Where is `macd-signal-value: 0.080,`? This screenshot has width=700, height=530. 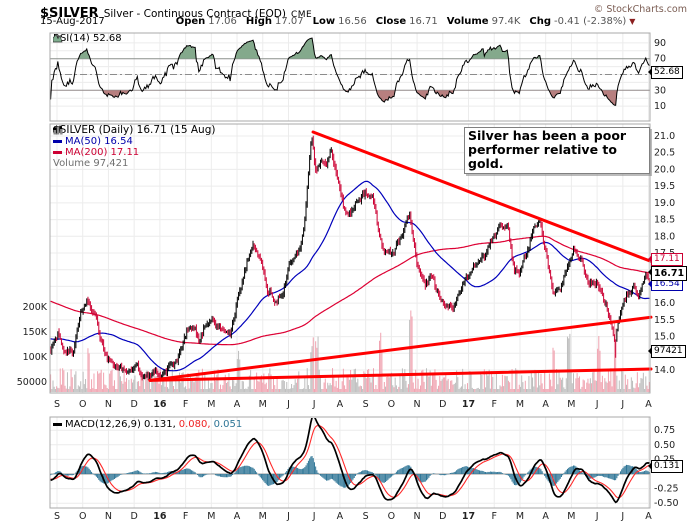 macd-signal-value: 0.080, is located at coordinates (194, 424).